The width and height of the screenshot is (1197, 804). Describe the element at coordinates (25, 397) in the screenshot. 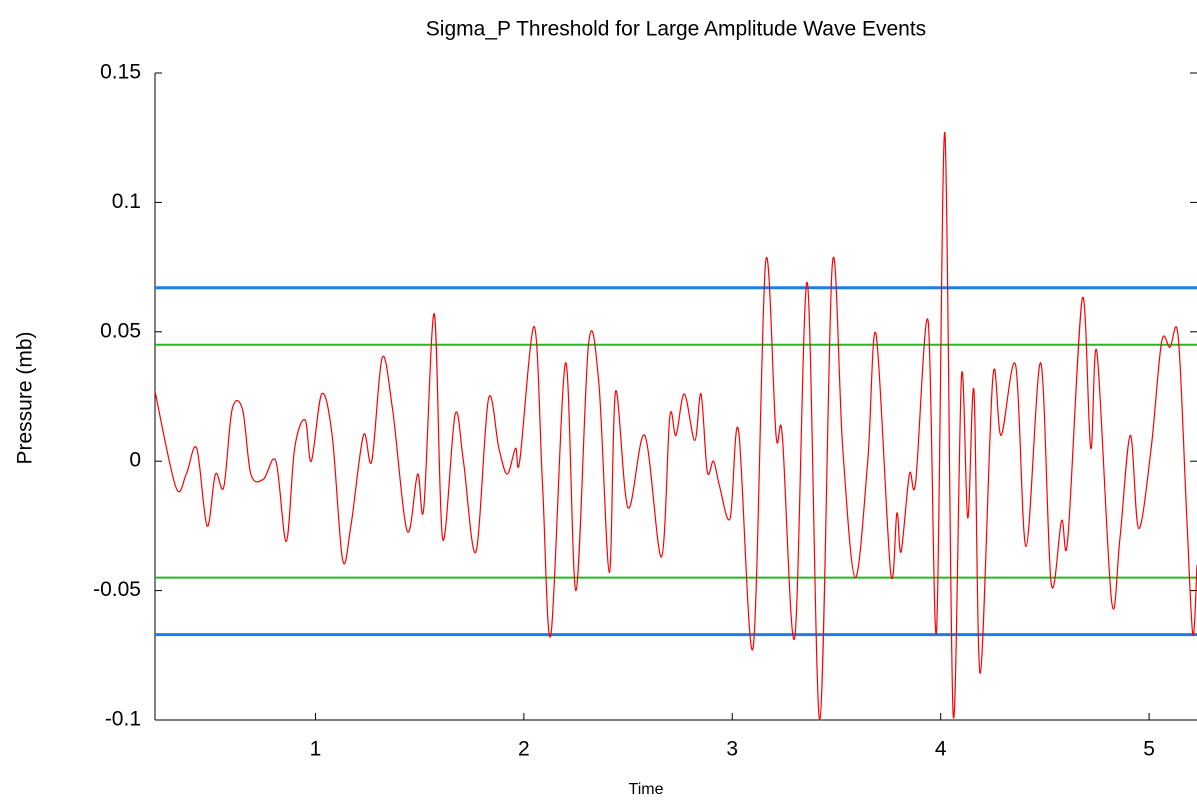

I see `y-axis-label: Pressure (mb)` at that location.